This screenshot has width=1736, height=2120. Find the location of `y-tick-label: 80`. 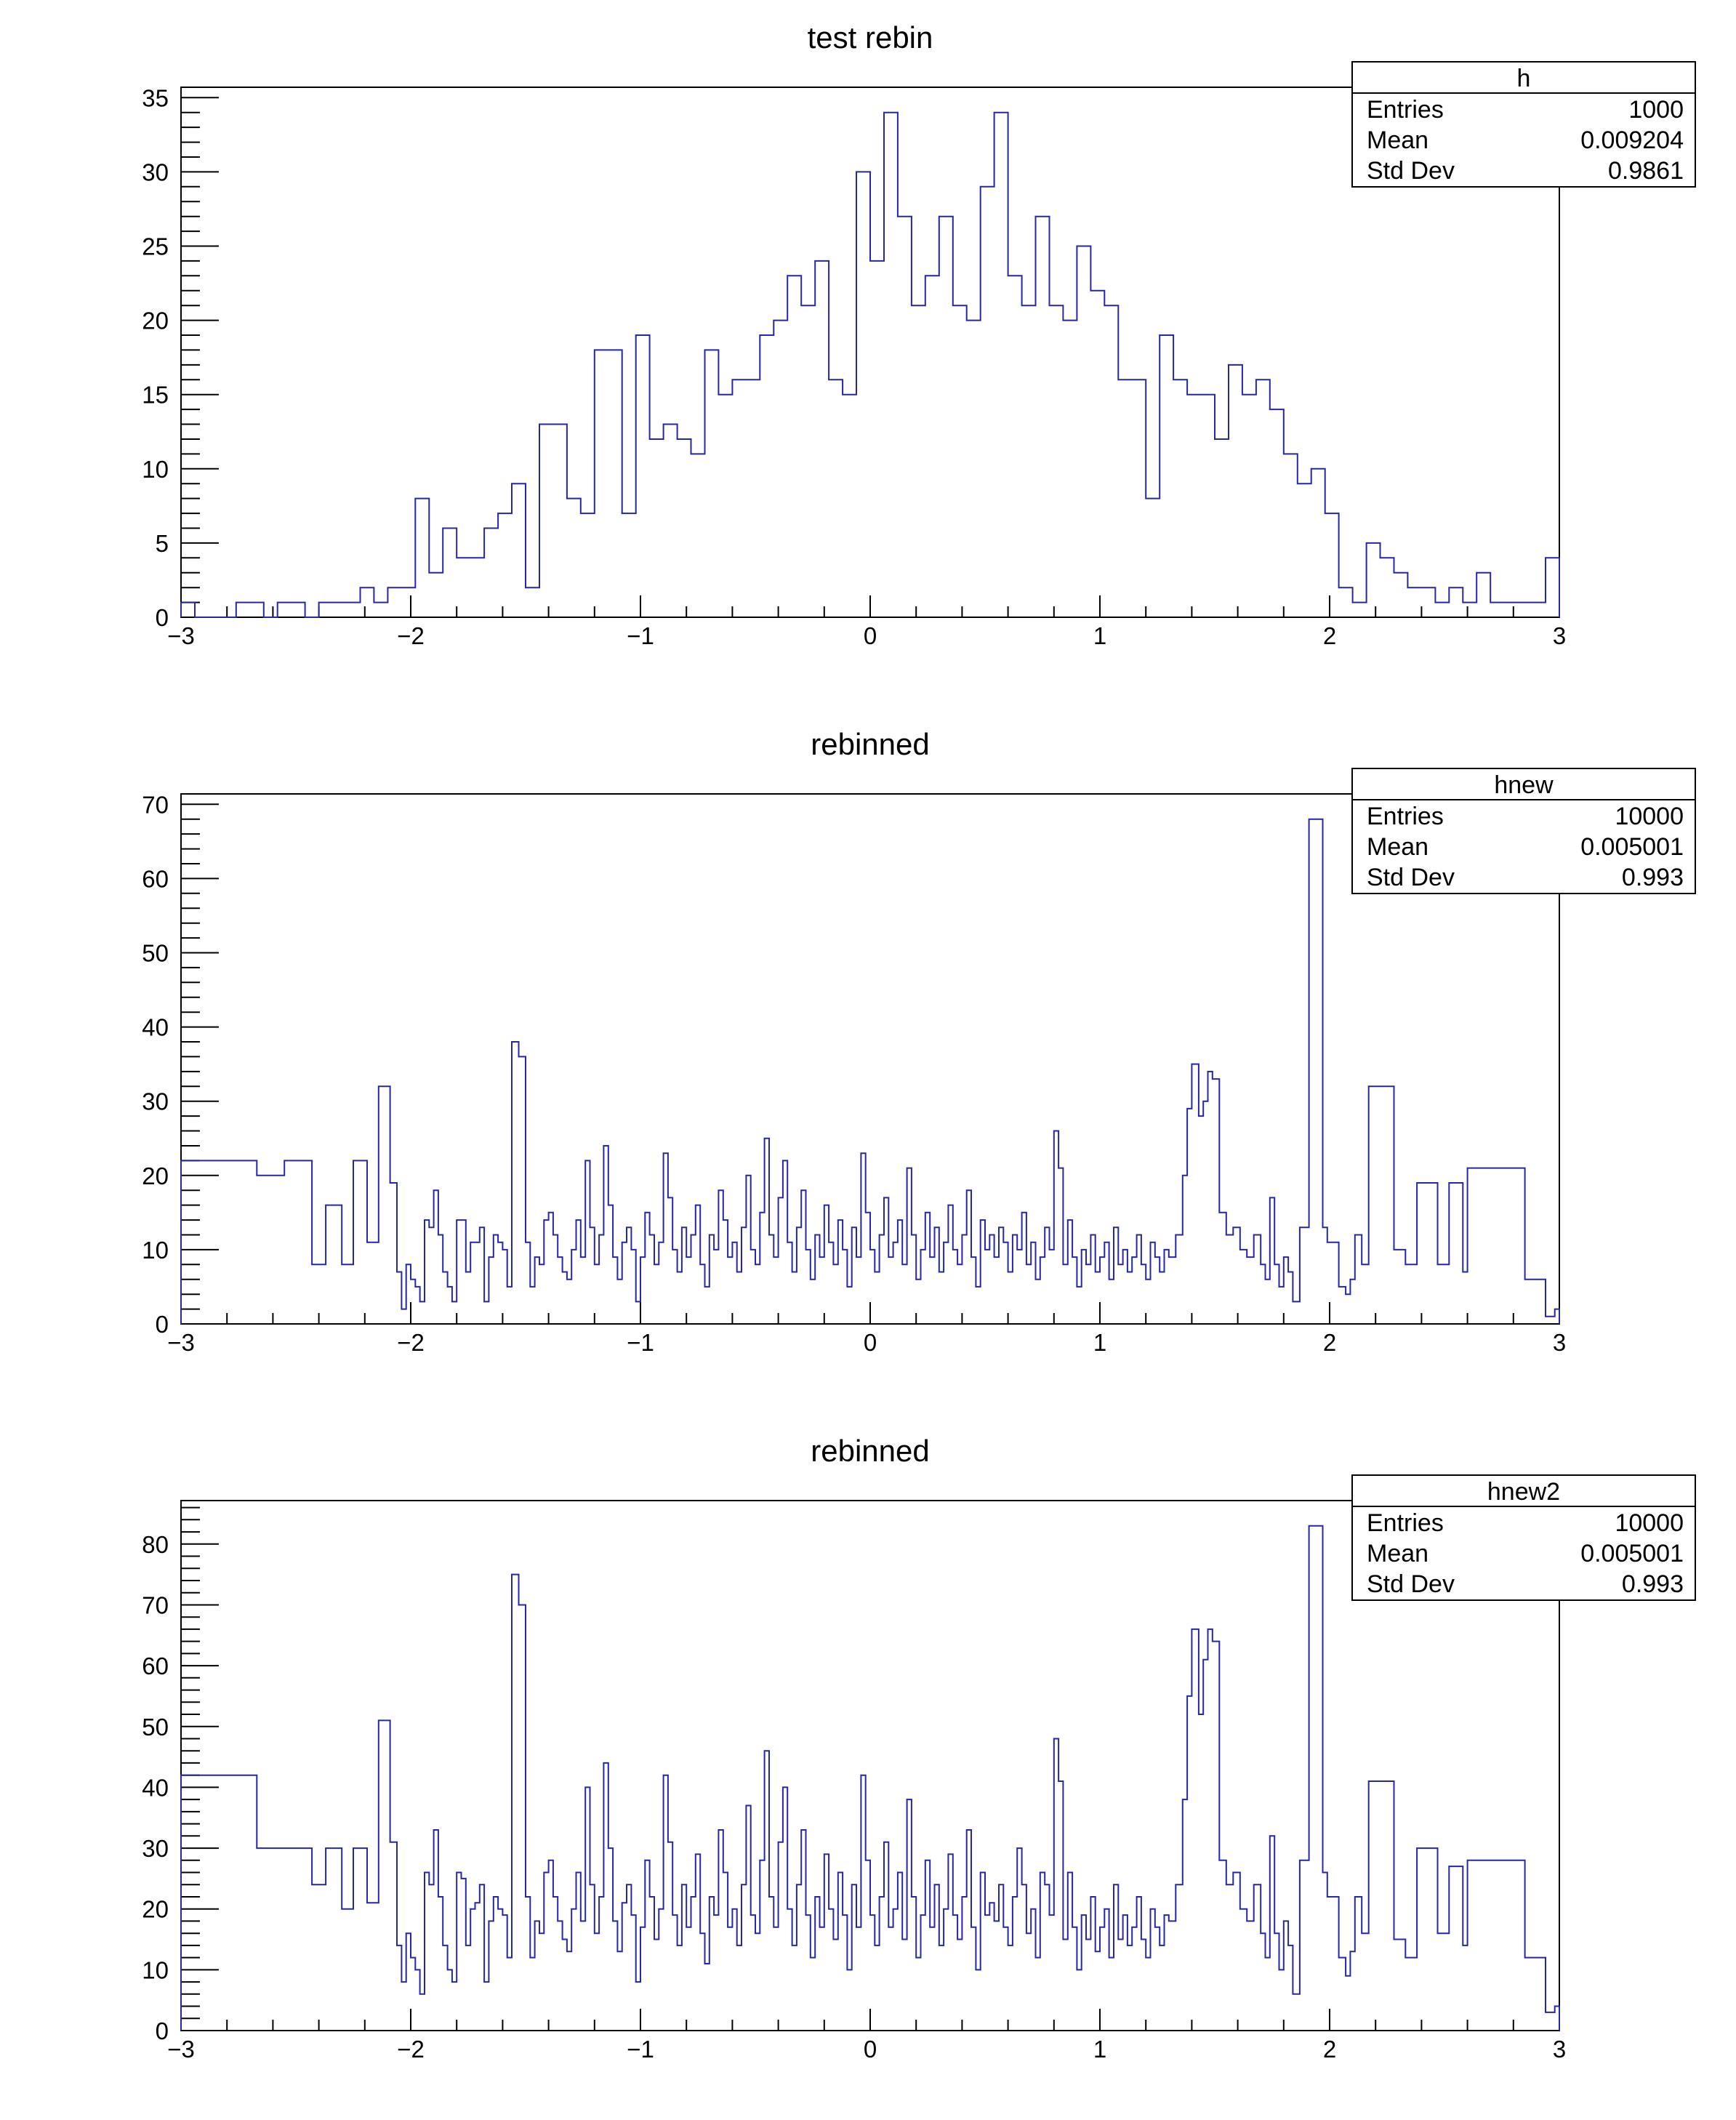

y-tick-label: 80 is located at coordinates (155, 1544).